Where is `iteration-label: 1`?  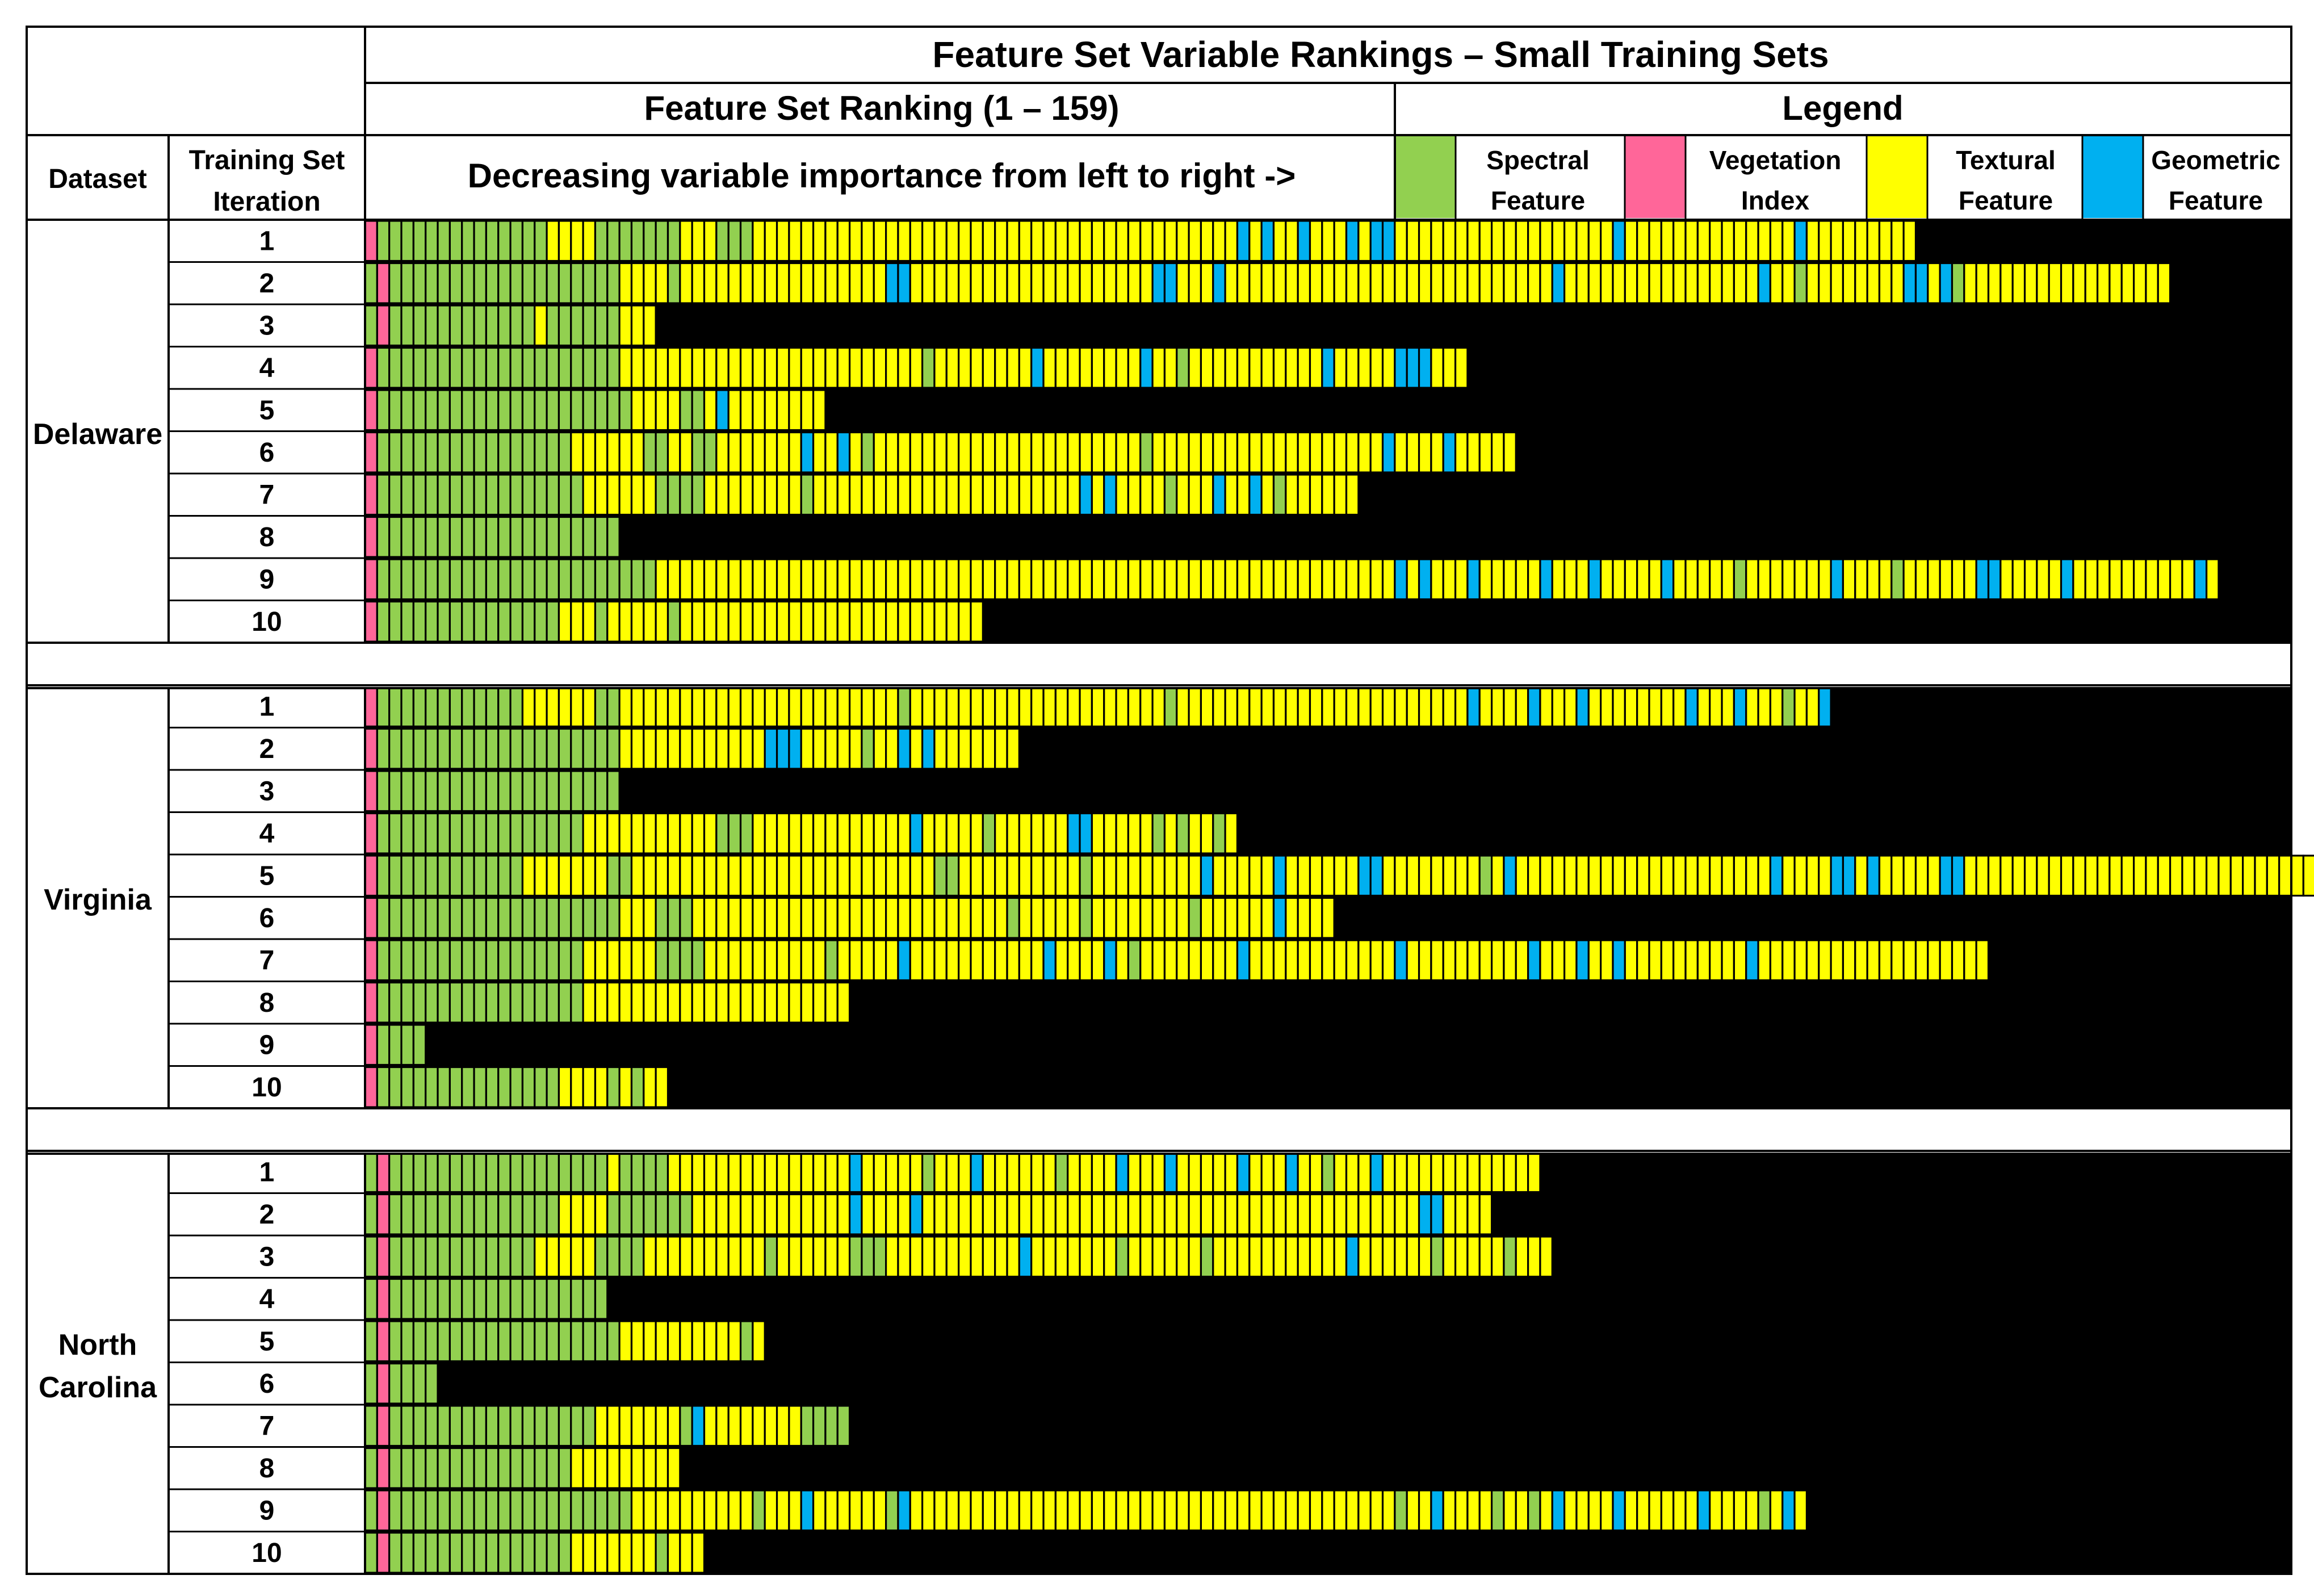
iteration-label: 1 is located at coordinates (267, 1172).